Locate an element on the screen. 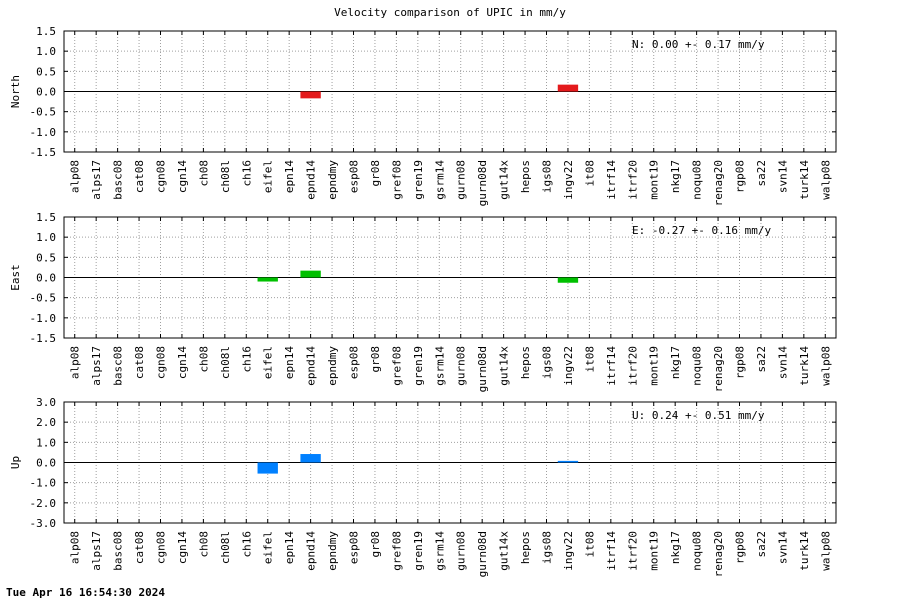 The width and height of the screenshot is (900, 600). y-tick-label: 3.0 is located at coordinates (46, 402).